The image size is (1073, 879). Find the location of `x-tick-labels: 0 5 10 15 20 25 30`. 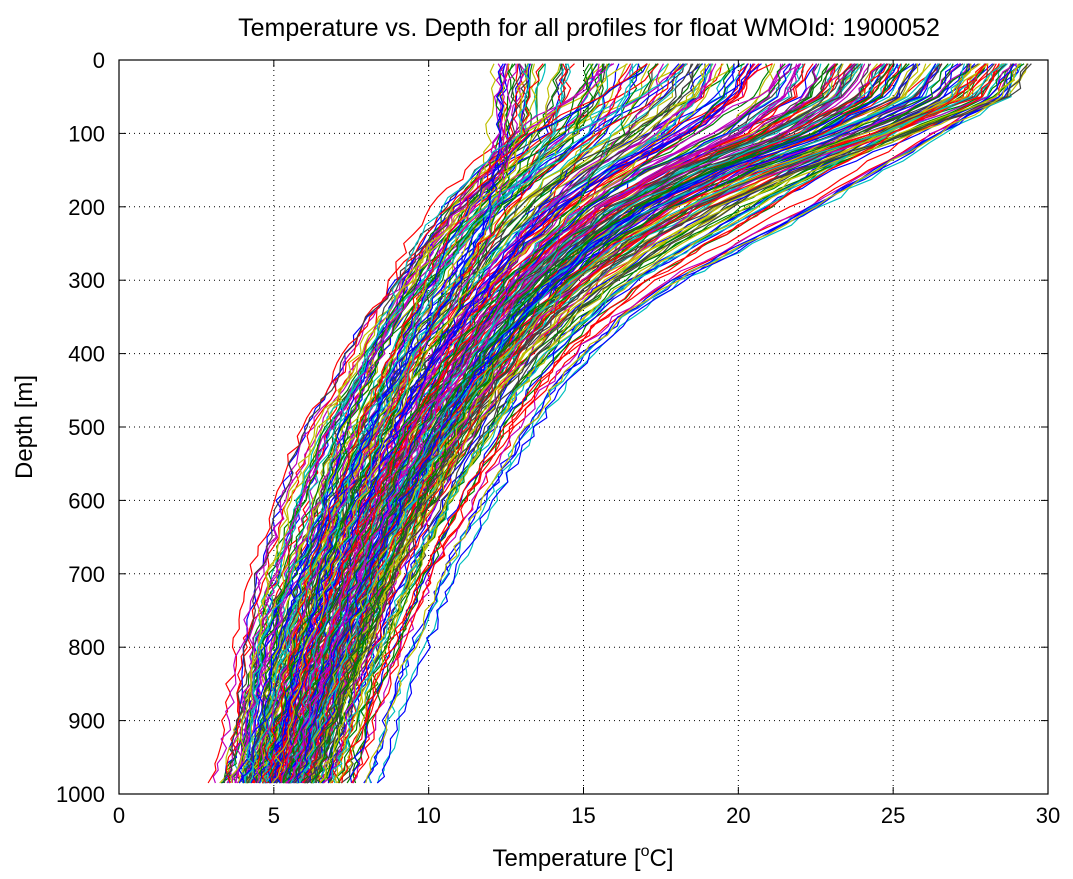

x-tick-labels: 0 5 10 15 20 25 30 is located at coordinates (586, 815).